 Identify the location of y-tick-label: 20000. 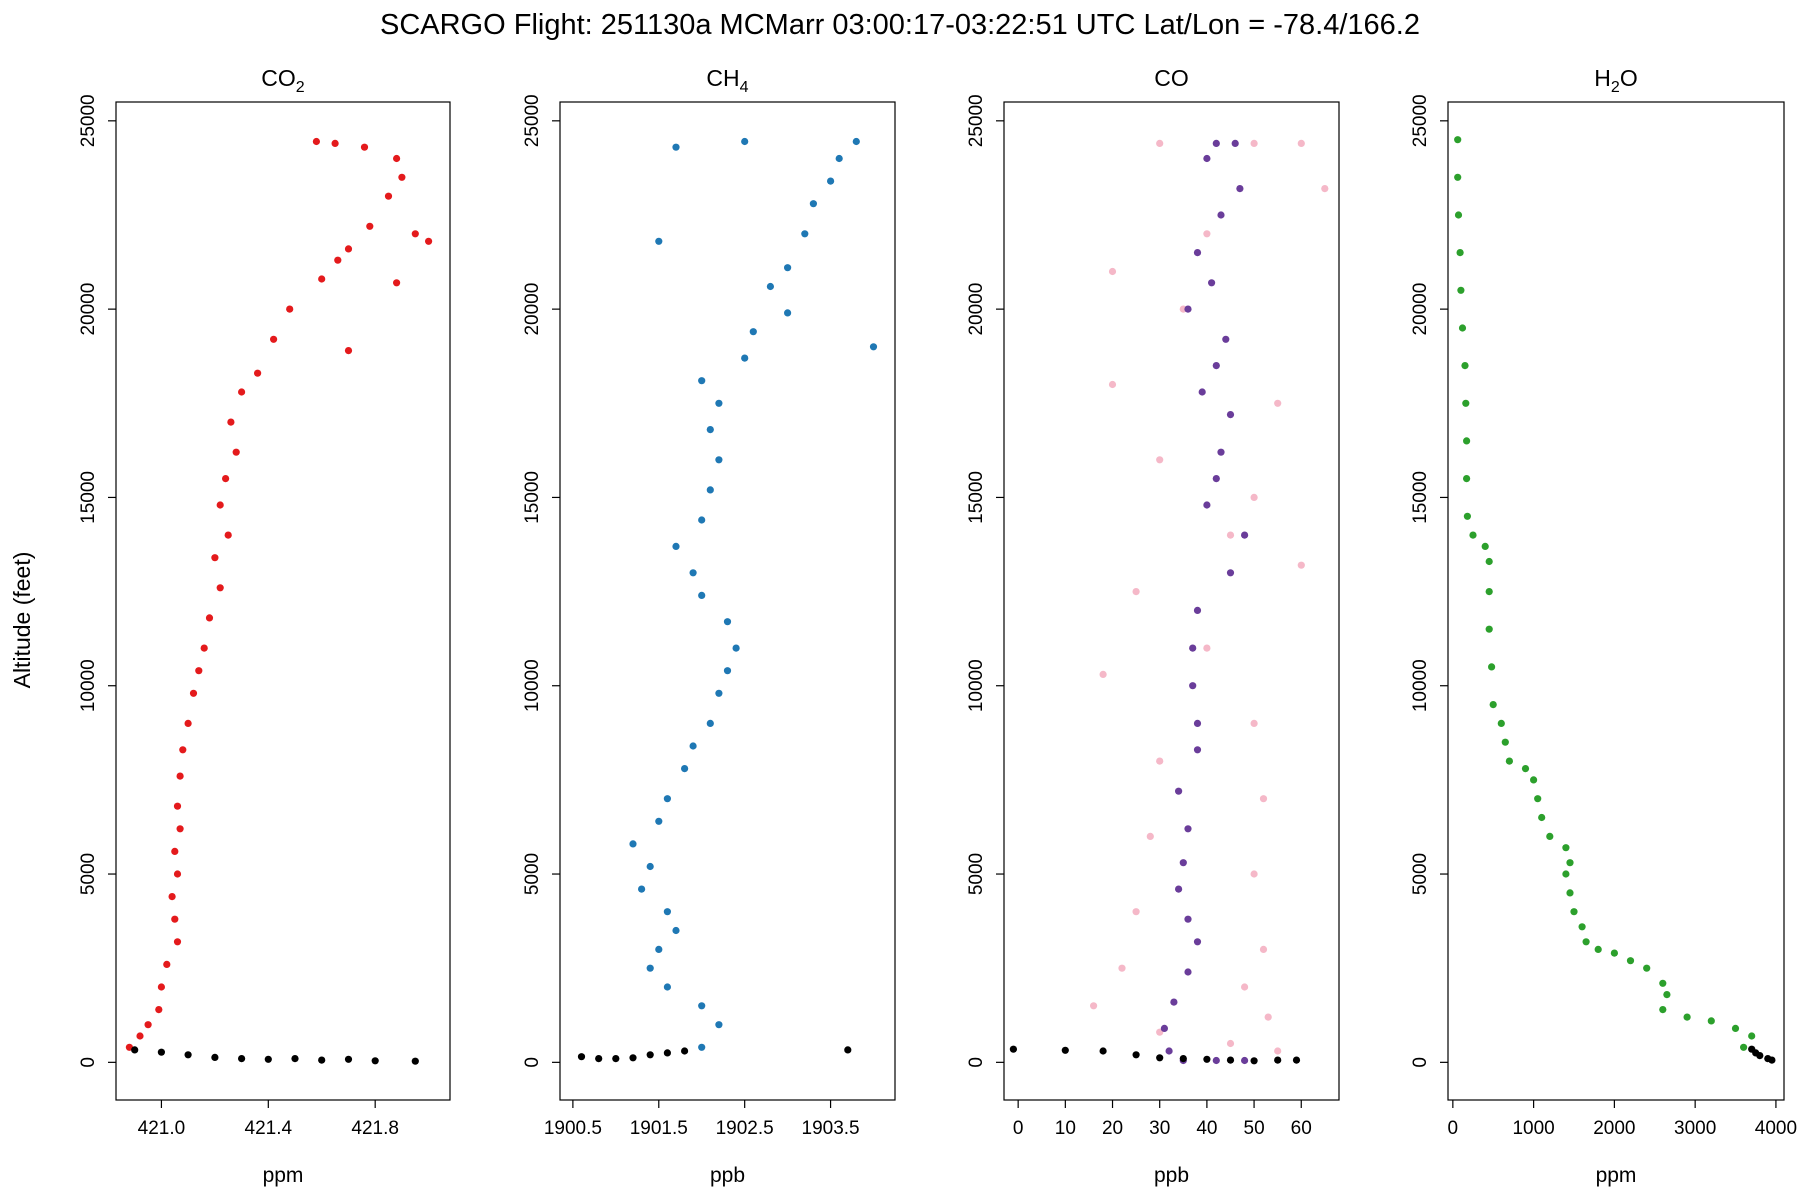
(976, 309).